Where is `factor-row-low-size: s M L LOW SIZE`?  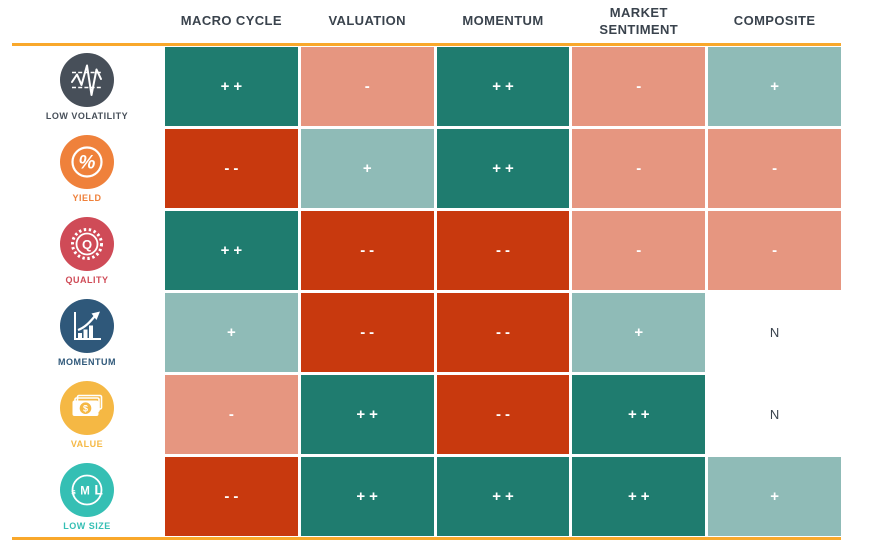
factor-row-low-size: s M L LOW SIZE is located at coordinates (87, 496).